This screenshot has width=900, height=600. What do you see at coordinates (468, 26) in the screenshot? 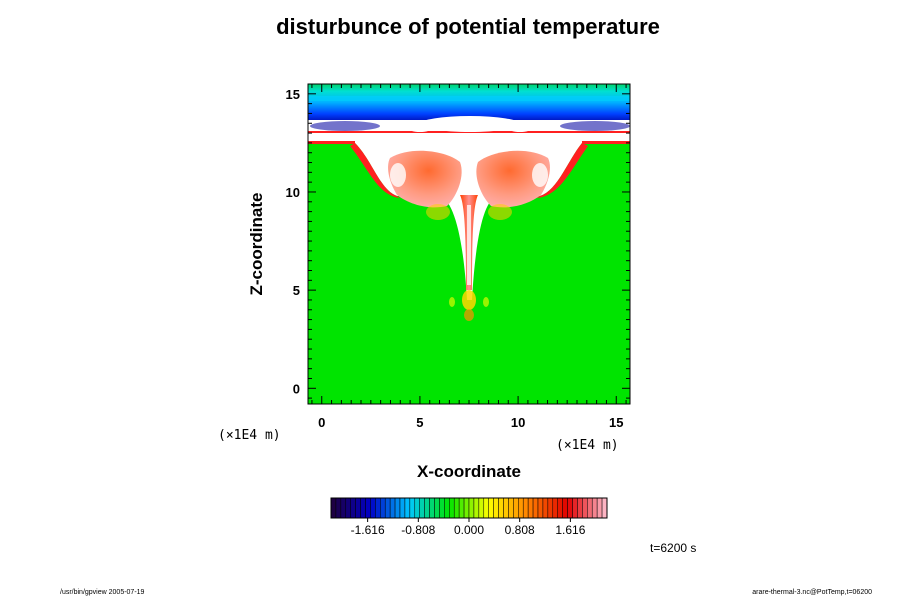
I see `chart-title: disturbunce of potential temperature` at bounding box center [468, 26].